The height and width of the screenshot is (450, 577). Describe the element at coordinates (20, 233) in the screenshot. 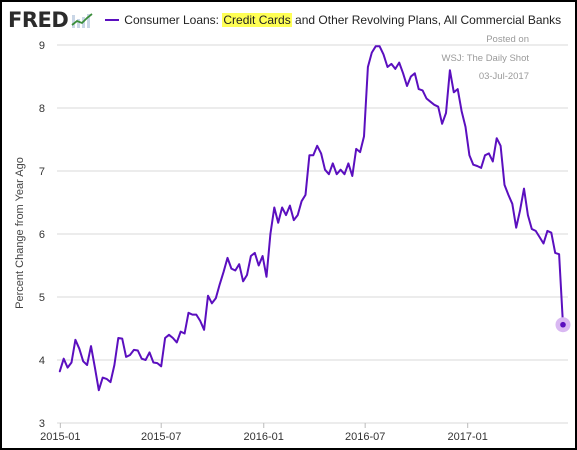

I see `y-axis-label: Percent Change from Year Ago` at that location.